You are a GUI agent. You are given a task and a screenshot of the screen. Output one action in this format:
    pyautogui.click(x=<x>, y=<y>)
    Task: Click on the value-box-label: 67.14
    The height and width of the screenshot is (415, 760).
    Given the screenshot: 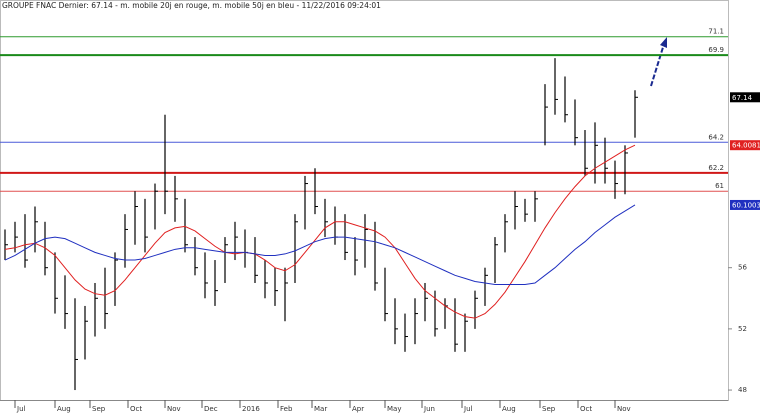 What is the action you would take?
    pyautogui.click(x=742, y=98)
    